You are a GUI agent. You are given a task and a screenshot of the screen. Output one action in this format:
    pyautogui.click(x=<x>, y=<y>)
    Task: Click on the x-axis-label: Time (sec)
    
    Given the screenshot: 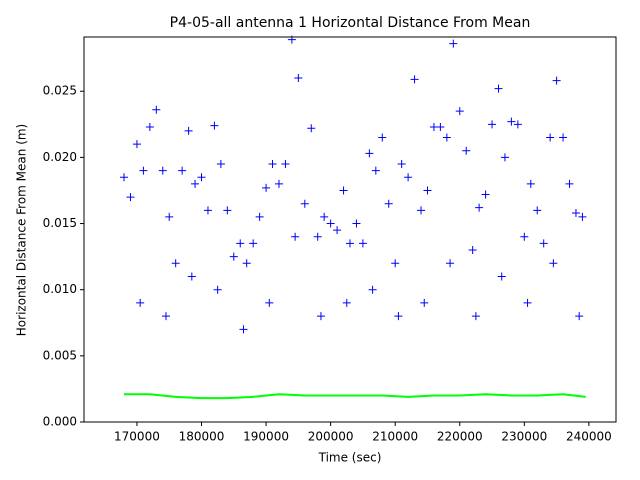 What is the action you would take?
    pyautogui.click(x=350, y=458)
    